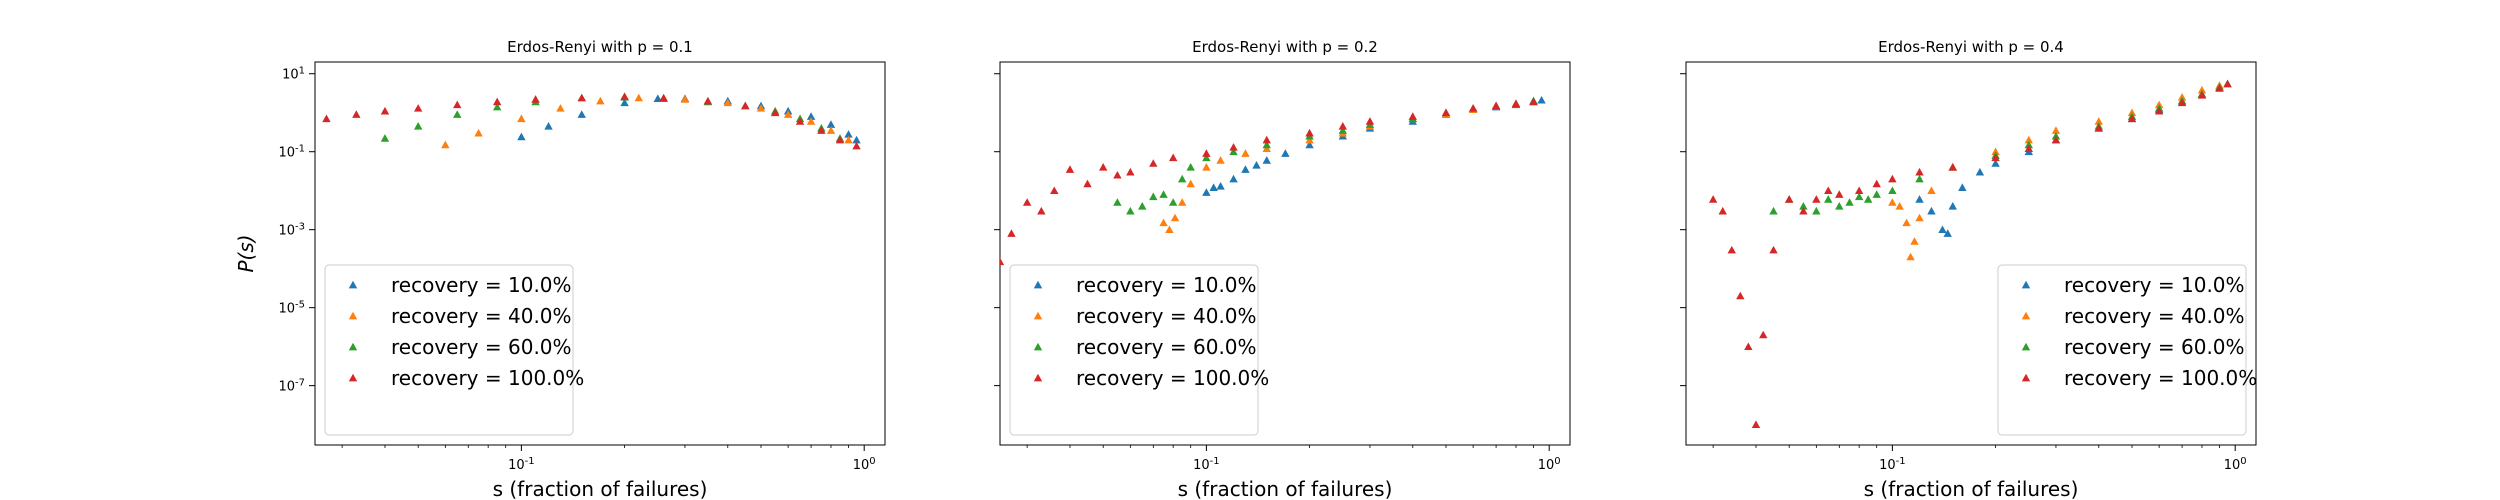 Image resolution: width=2500 pixels, height=500 pixels. Describe the element at coordinates (600, 488) in the screenshot. I see `x-axis-label: s (fraction of failures)` at that location.